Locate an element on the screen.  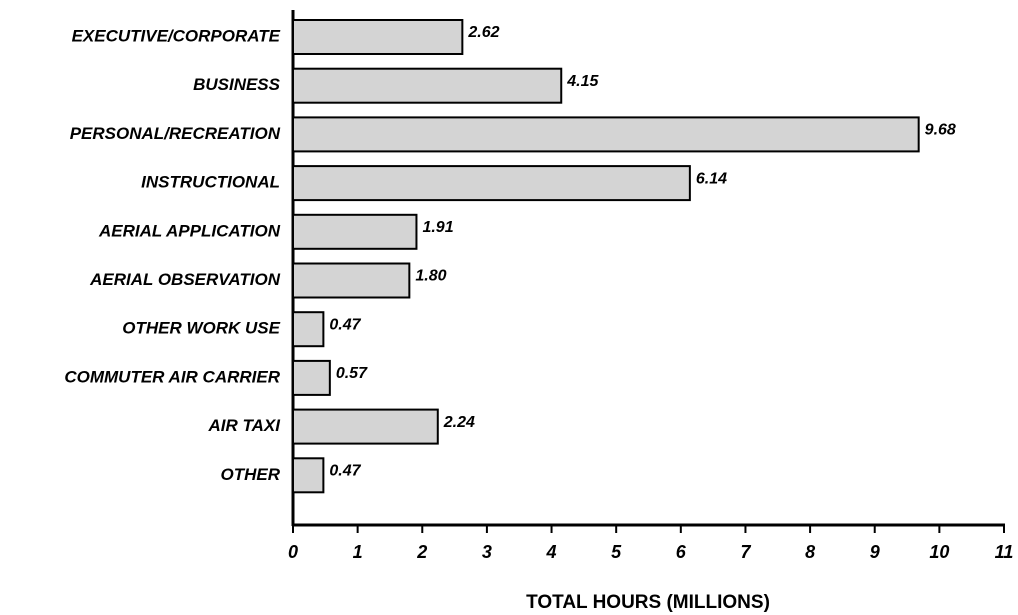
x-tick-label: 7 is located at coordinates (745, 552).